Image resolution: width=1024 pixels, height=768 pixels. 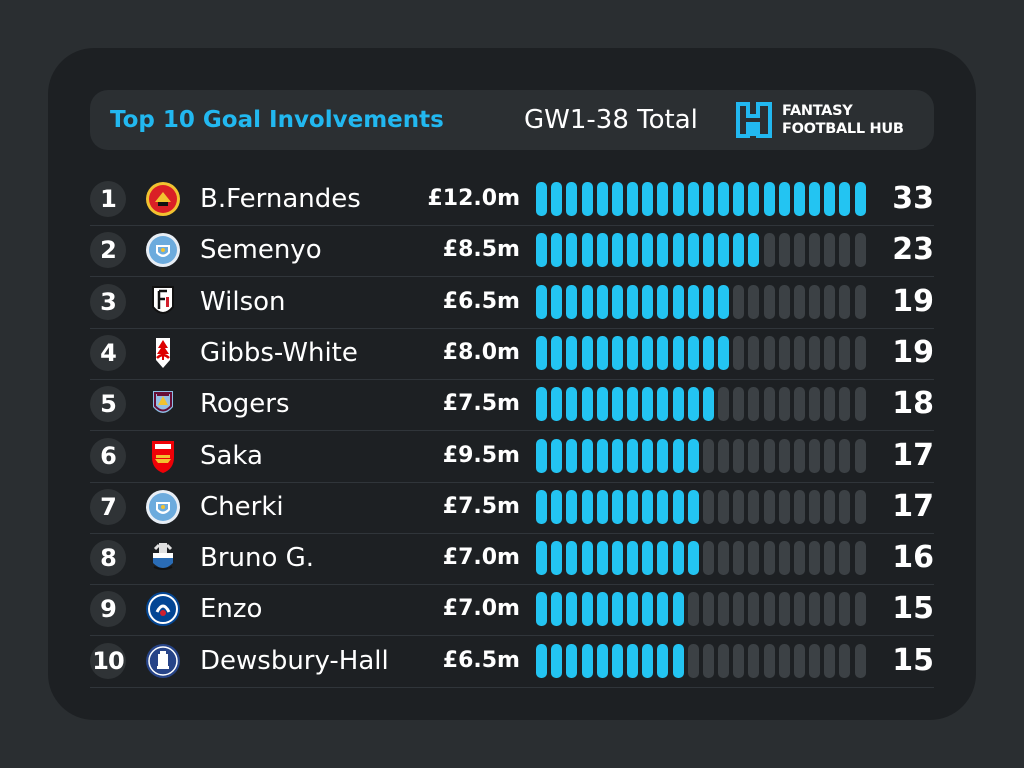 What do you see at coordinates (481, 506) in the screenshot?
I see `player-price: £7.5m` at bounding box center [481, 506].